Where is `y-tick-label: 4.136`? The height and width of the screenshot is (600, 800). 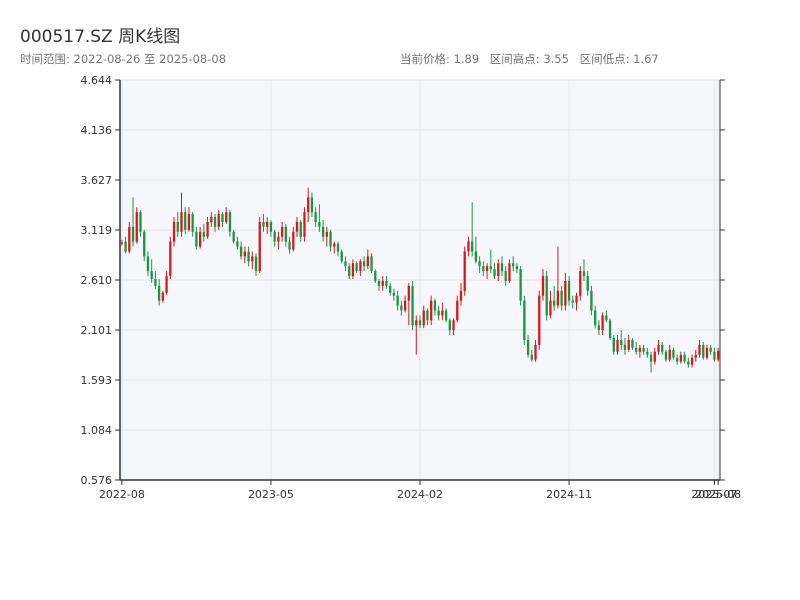 y-tick-label: 4.136 is located at coordinates (97, 130).